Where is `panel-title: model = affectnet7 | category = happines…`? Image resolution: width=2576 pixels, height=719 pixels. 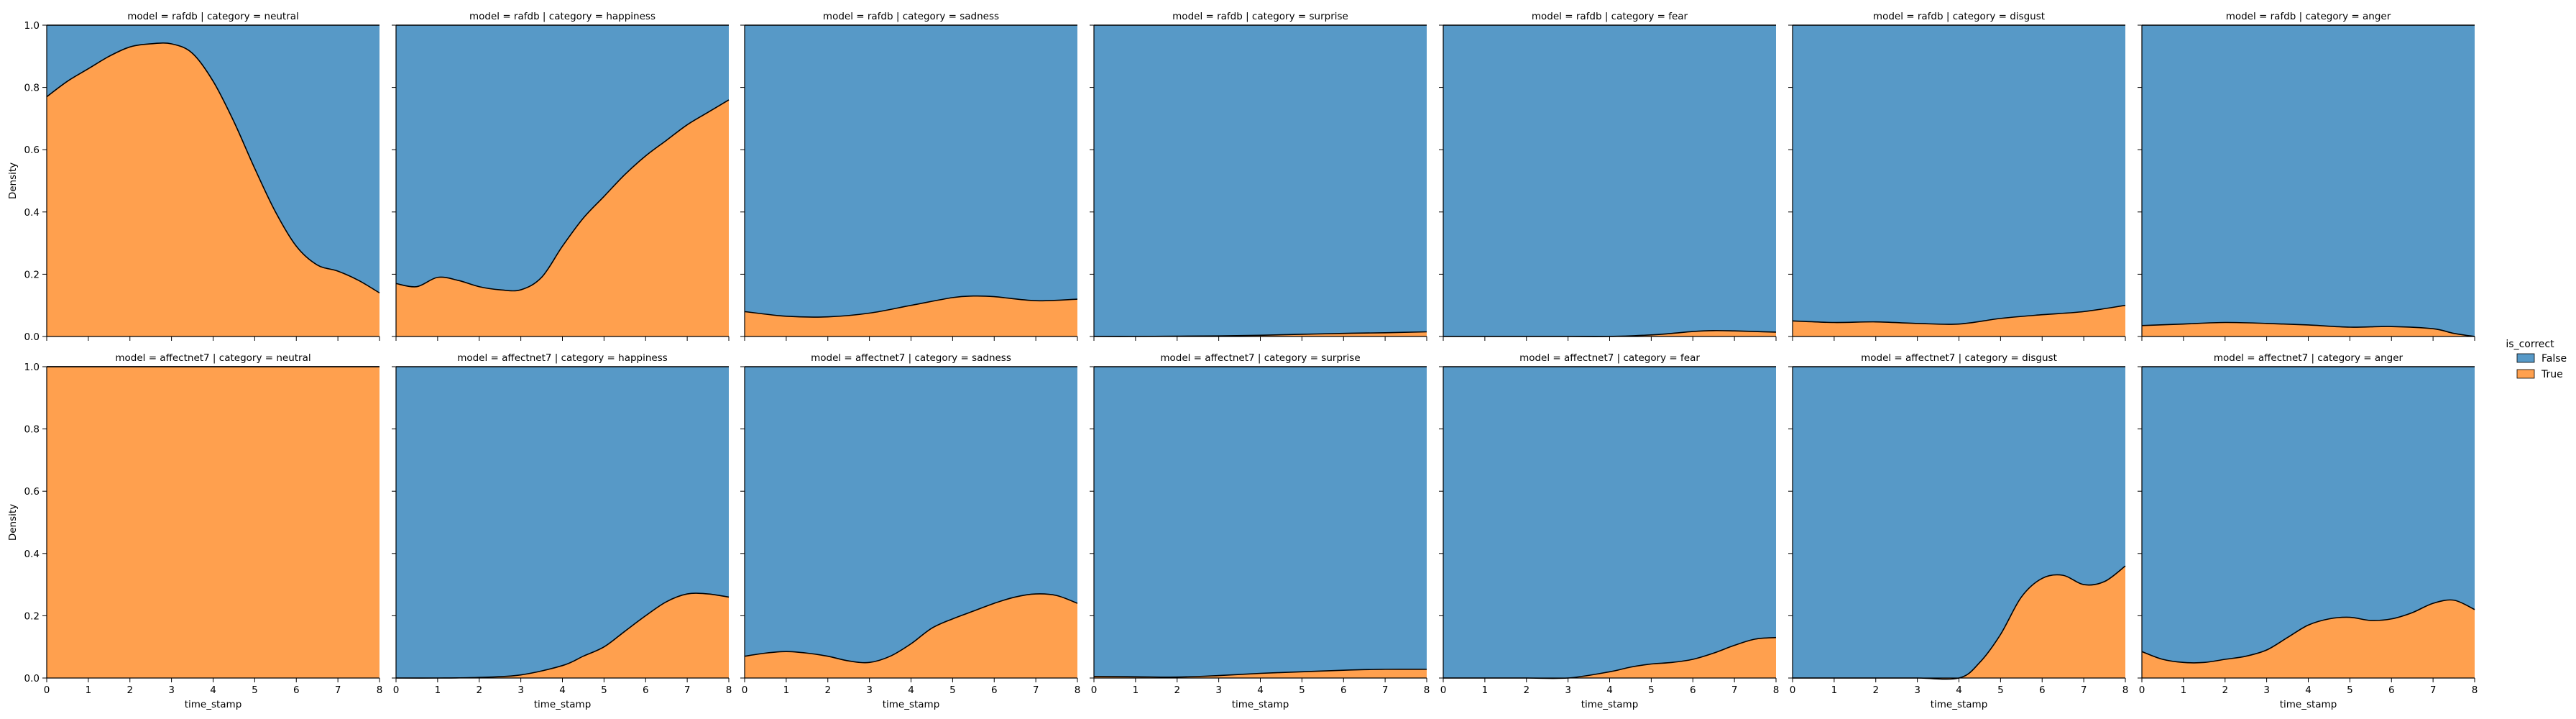 panel-title: model = affectnet7 | category = happines… is located at coordinates (562, 358).